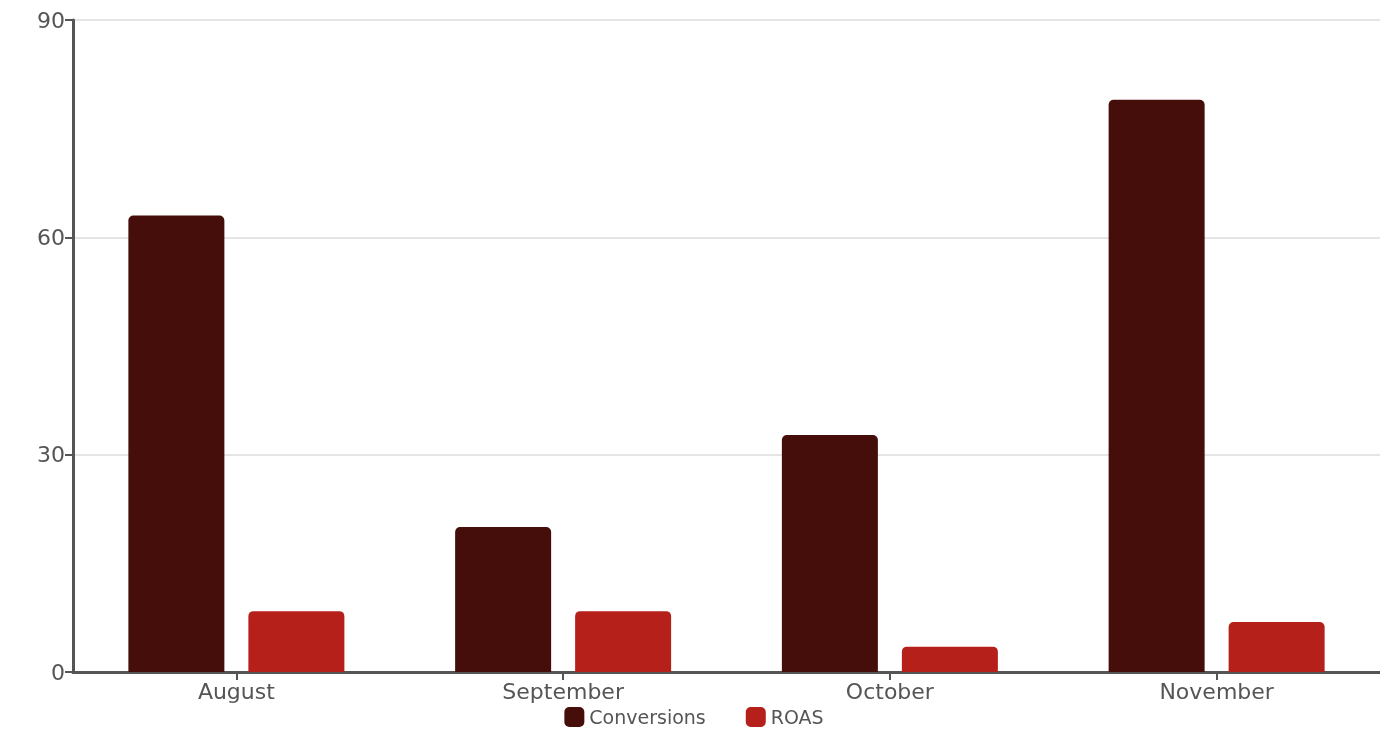  Describe the element at coordinates (890, 691) in the screenshot. I see `x-tick-label: October` at that location.